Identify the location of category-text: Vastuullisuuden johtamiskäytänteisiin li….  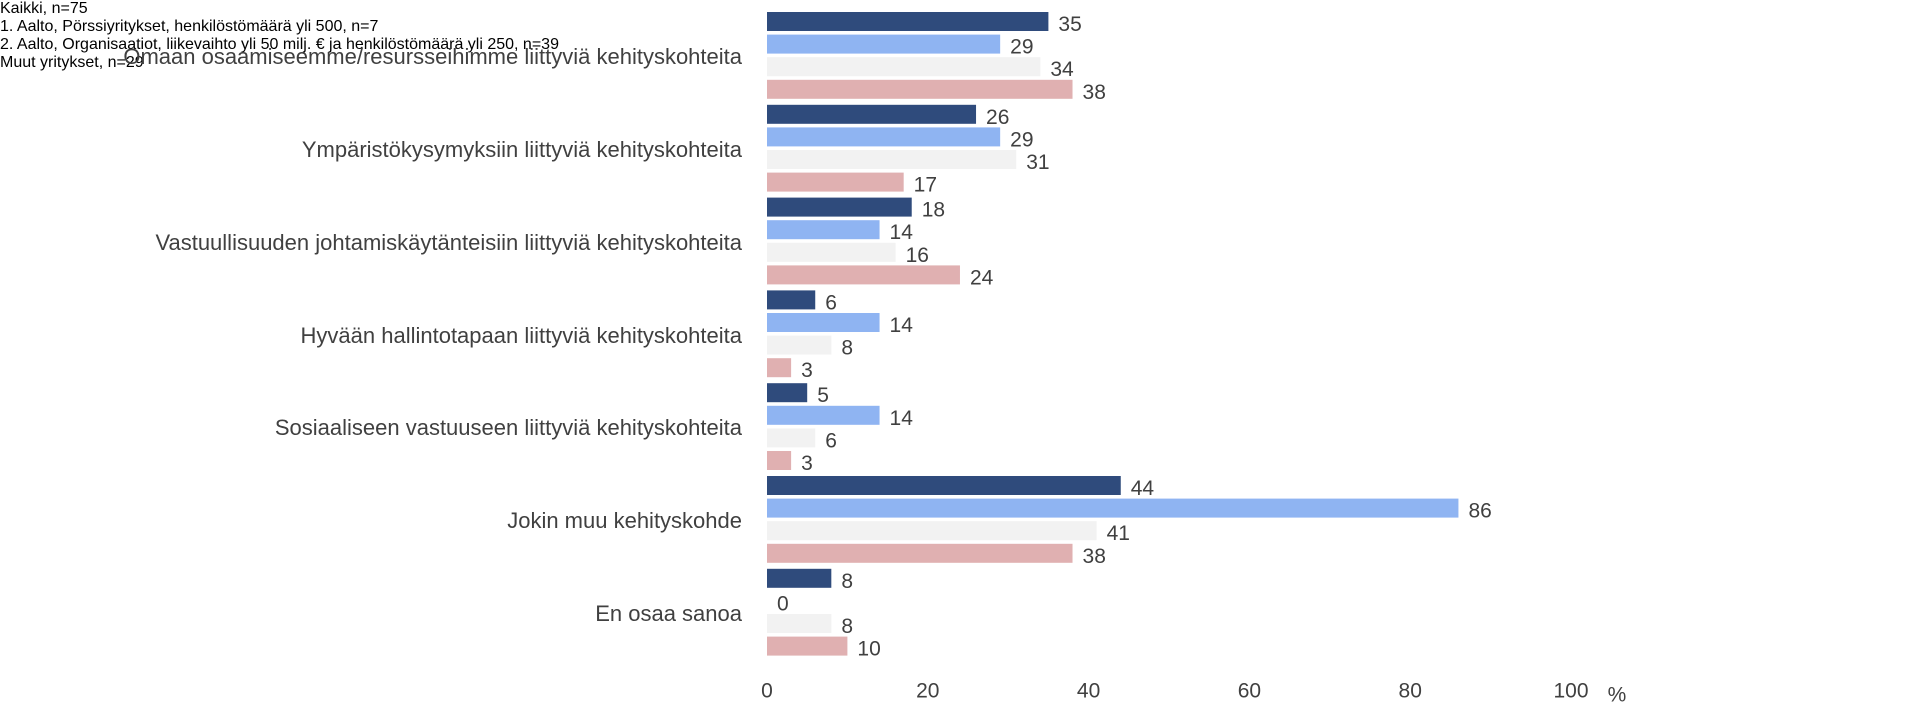
(448, 242).